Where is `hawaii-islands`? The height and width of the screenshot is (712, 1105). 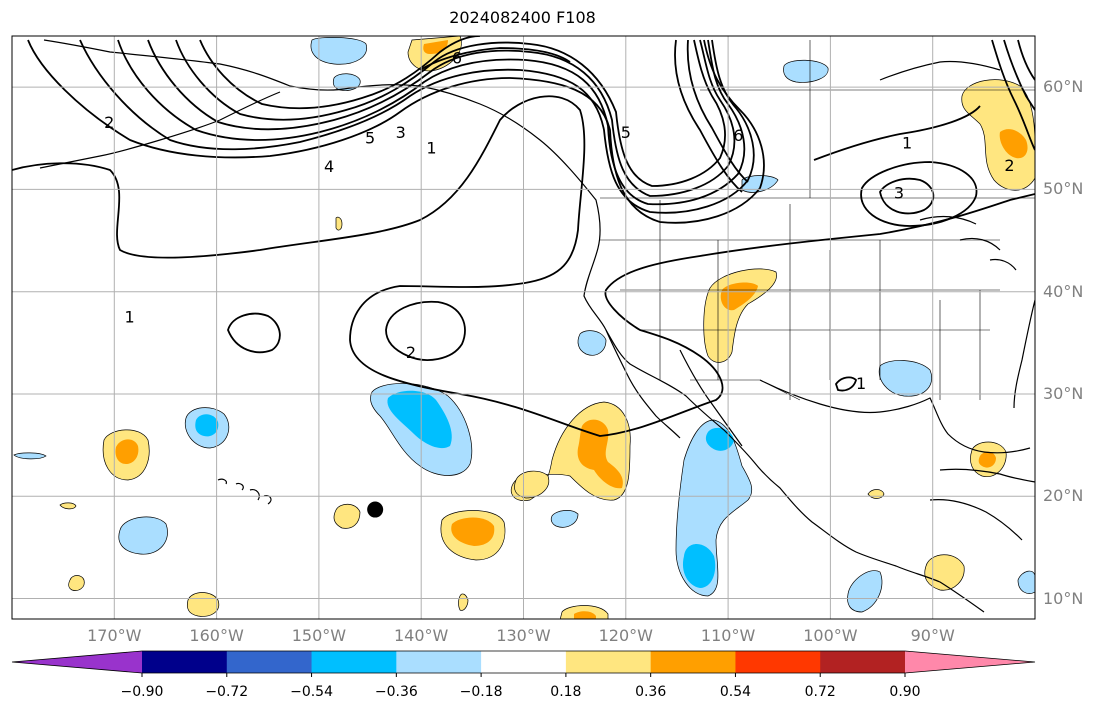 hawaii-islands is located at coordinates (244, 491).